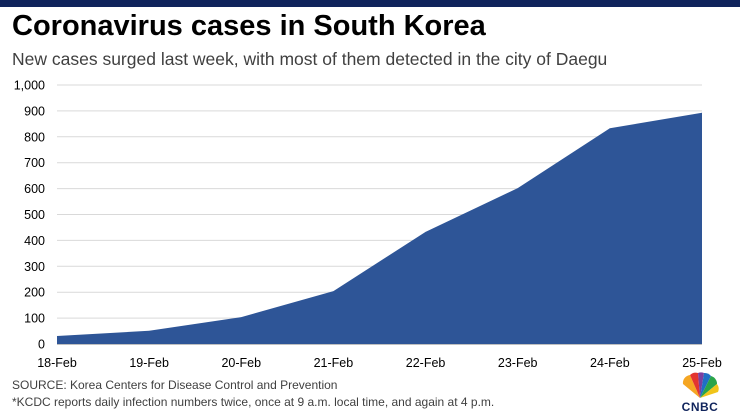 The image size is (740, 416). I want to click on chart-title: Coronavirus cases in South Korea, so click(249, 26).